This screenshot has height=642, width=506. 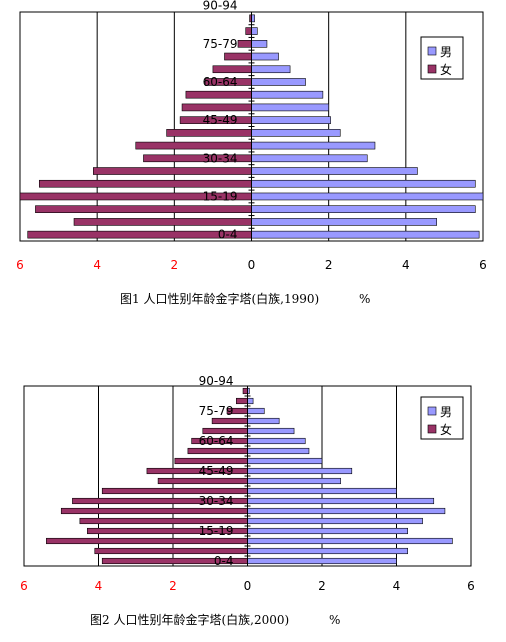 What do you see at coordinates (100, 620) in the screenshot?
I see `chart-2-caption-prefix: 图2` at bounding box center [100, 620].